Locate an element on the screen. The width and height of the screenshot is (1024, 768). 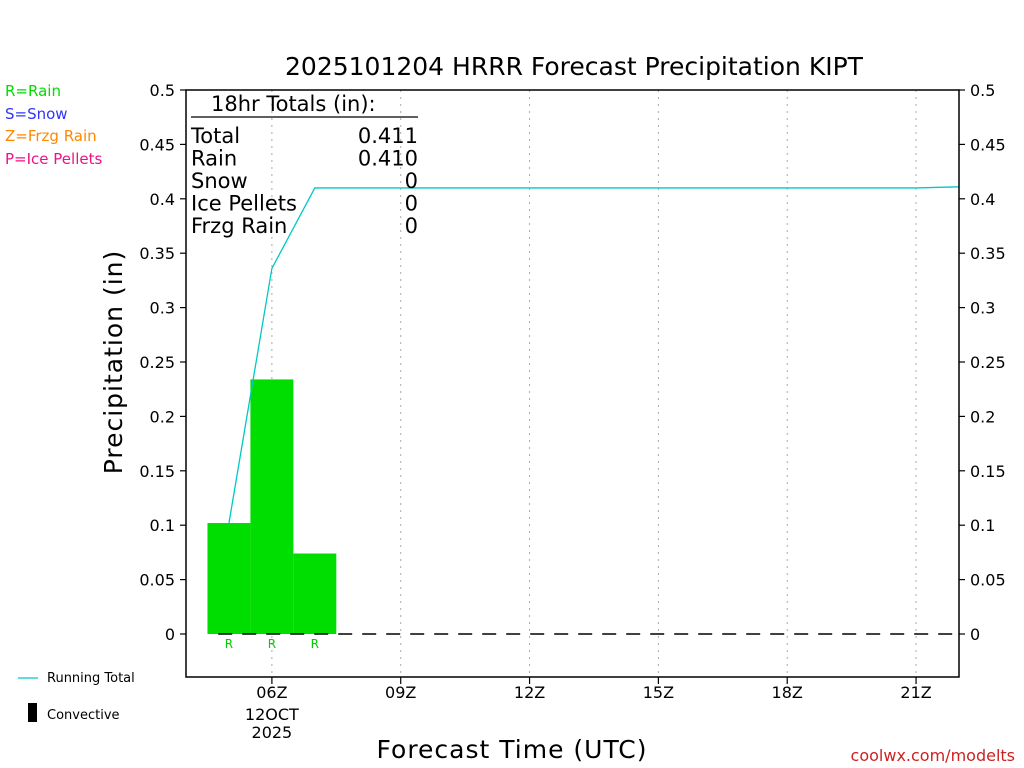
xtick-label-2: 12Z is located at coordinates (529, 692).